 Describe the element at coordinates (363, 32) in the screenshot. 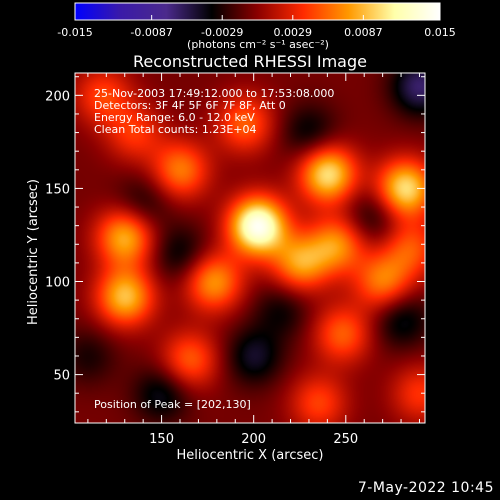

I see `colorbar-tick-label: 0.0087` at that location.